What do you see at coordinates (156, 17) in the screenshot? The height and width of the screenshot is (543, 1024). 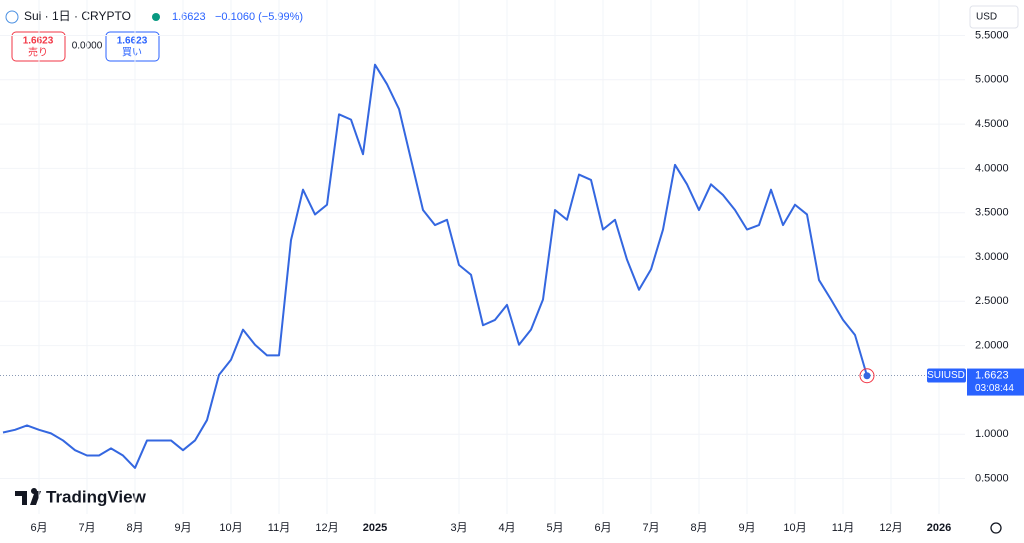 I see `status-dot` at bounding box center [156, 17].